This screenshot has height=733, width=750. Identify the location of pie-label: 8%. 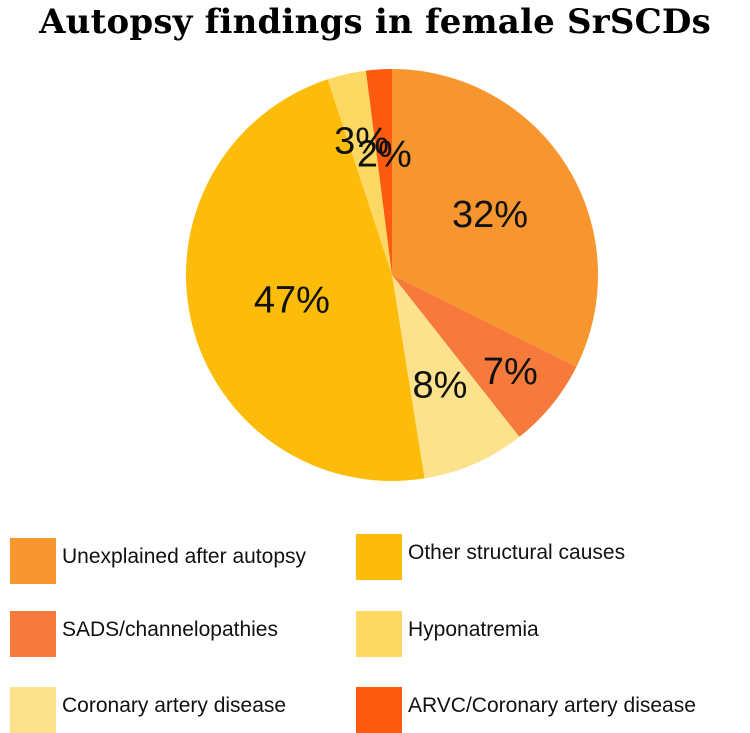
(439, 385).